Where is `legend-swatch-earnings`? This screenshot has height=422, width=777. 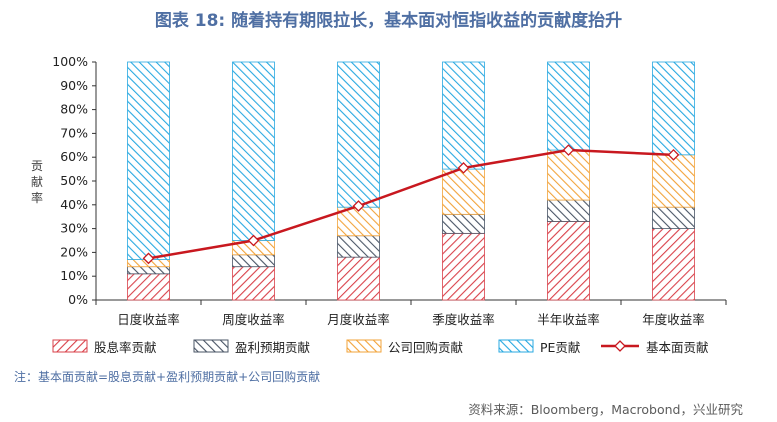 legend-swatch-earnings is located at coordinates (211, 346).